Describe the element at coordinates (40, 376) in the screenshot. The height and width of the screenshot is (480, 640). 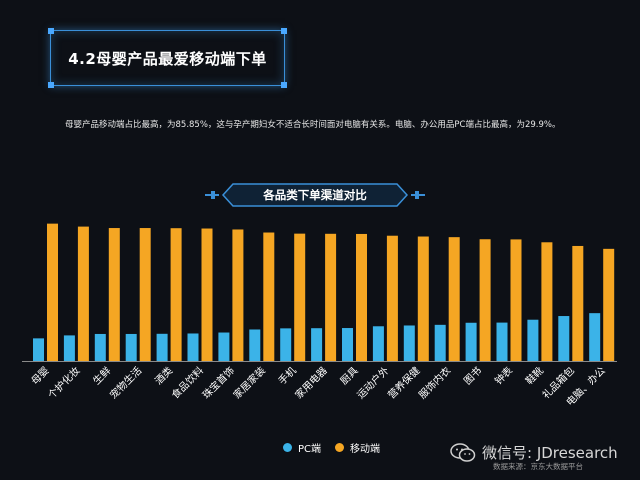
I see `x-tick-label: 母婴` at that location.